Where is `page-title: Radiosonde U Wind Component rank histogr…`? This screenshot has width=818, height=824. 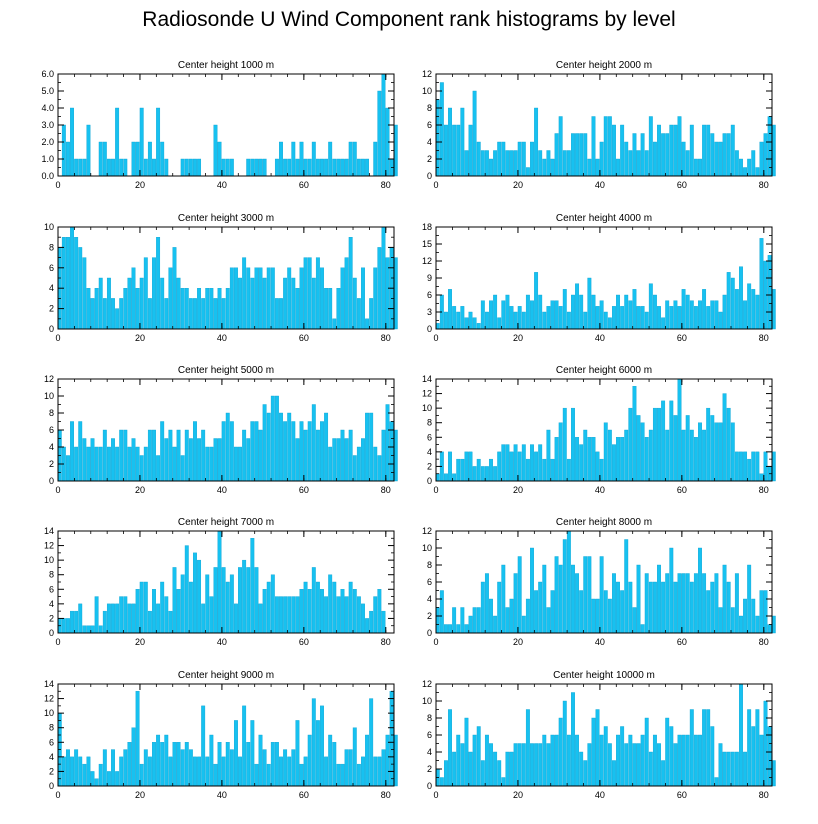
page-title: Radiosonde U Wind Component rank histogr… is located at coordinates (409, 19).